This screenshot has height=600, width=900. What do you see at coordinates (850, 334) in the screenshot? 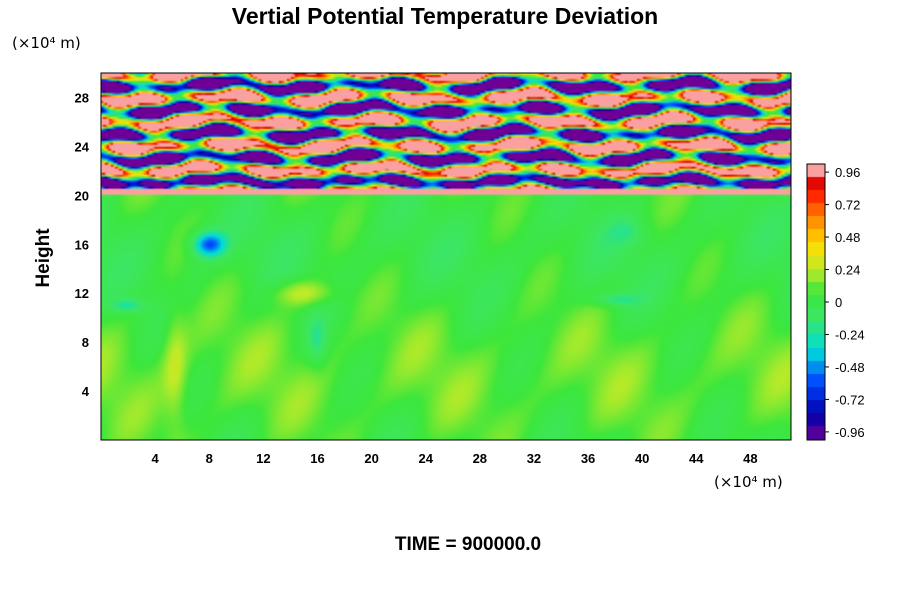
I see `colorbar-tick-label: -0.24` at bounding box center [850, 334].